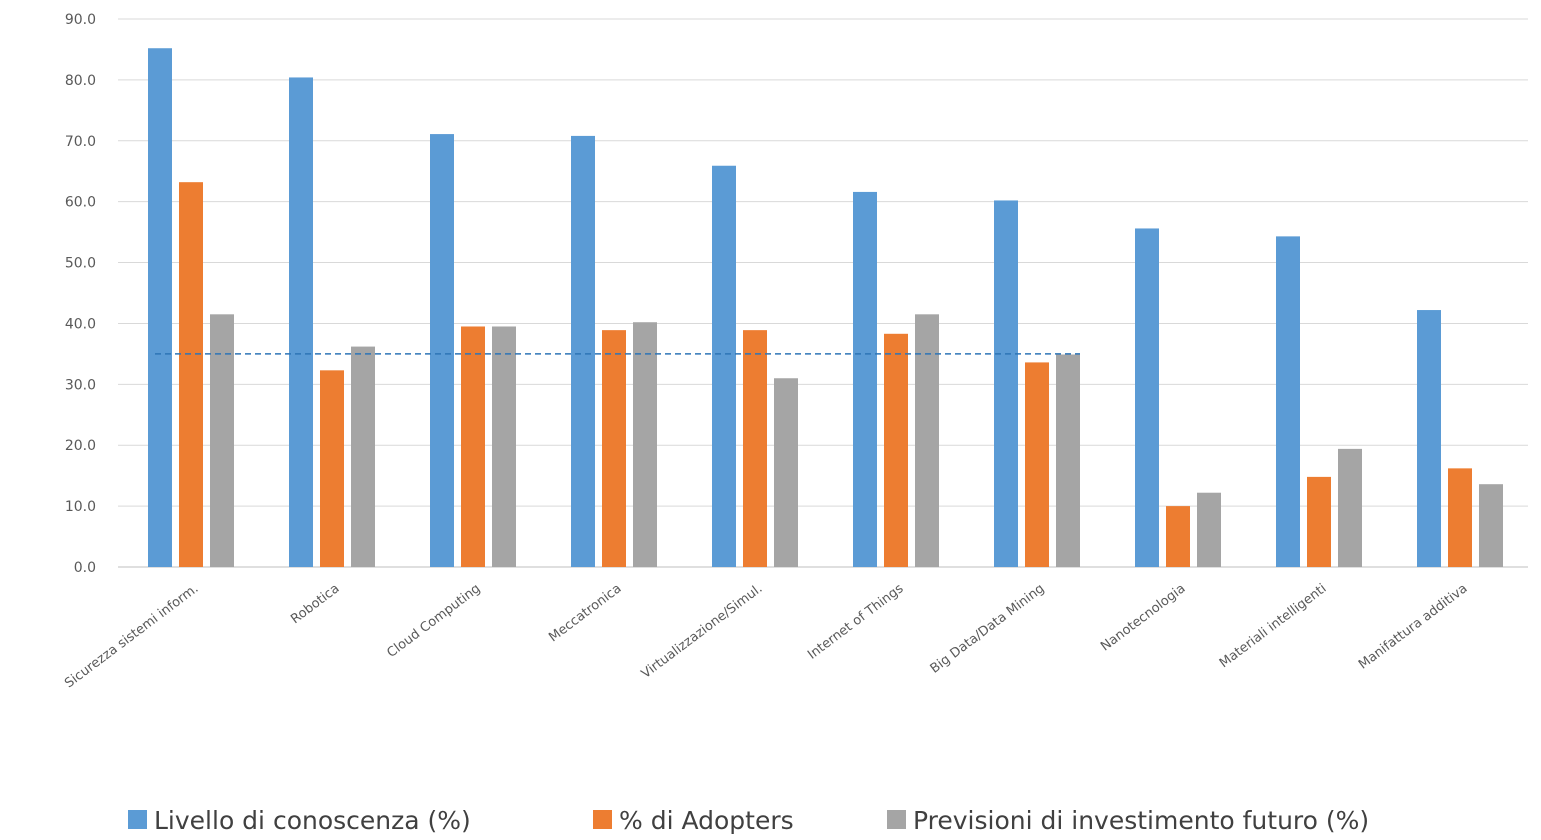  Describe the element at coordinates (80, 324) in the screenshot. I see `y-tick-label: 40.0` at that location.